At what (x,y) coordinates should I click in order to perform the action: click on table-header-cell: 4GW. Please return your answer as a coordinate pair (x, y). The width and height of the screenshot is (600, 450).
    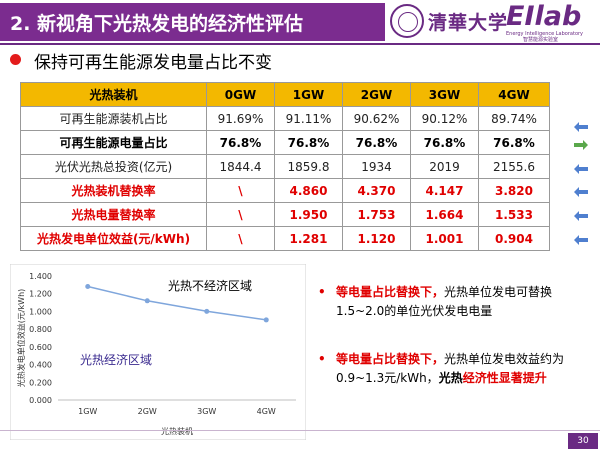
    Looking at the image, I should click on (514, 94).